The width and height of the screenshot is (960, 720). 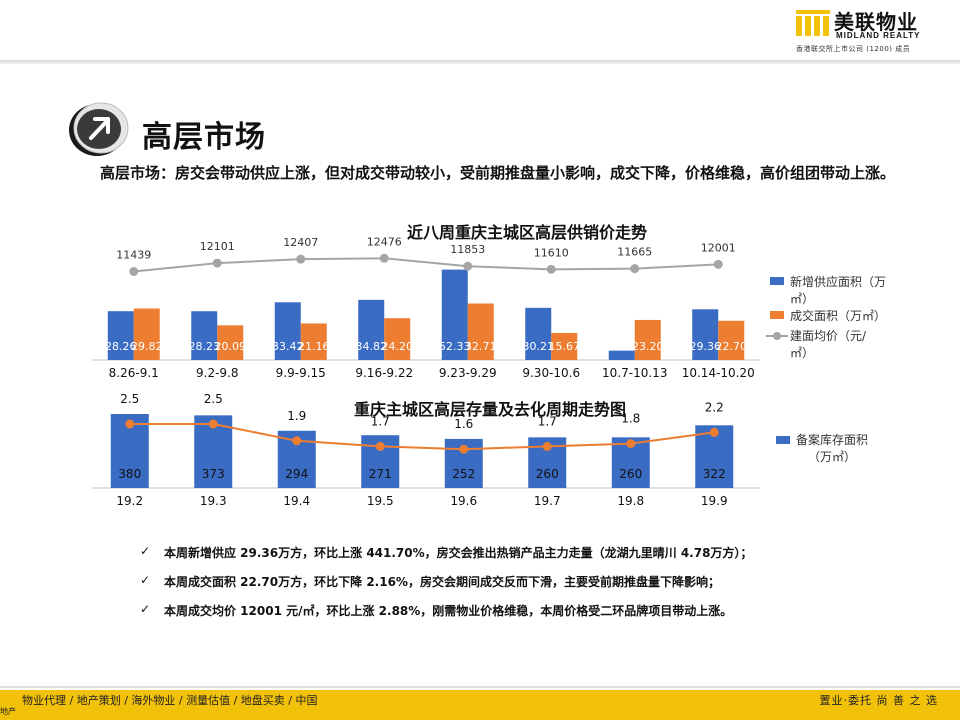 I want to click on cycle-value-label: 1.9, so click(x=296, y=416).